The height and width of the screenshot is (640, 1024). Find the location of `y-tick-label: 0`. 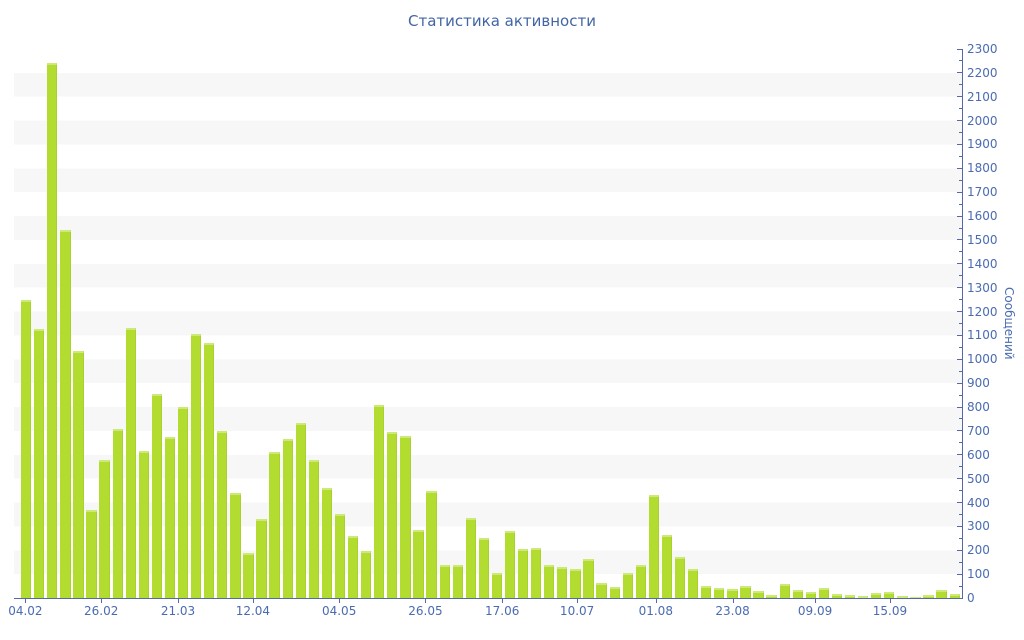

y-tick-label: 0 is located at coordinates (971, 598).